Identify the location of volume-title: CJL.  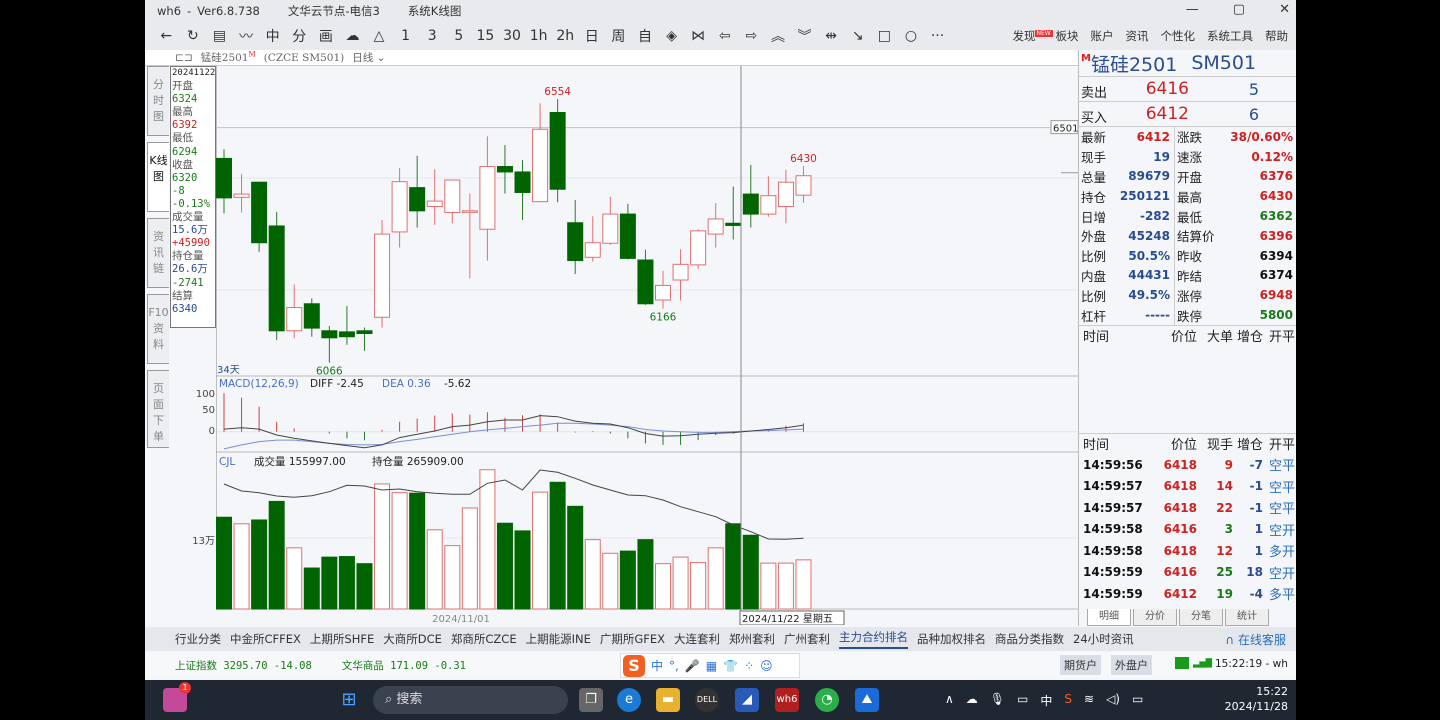
(227, 462).